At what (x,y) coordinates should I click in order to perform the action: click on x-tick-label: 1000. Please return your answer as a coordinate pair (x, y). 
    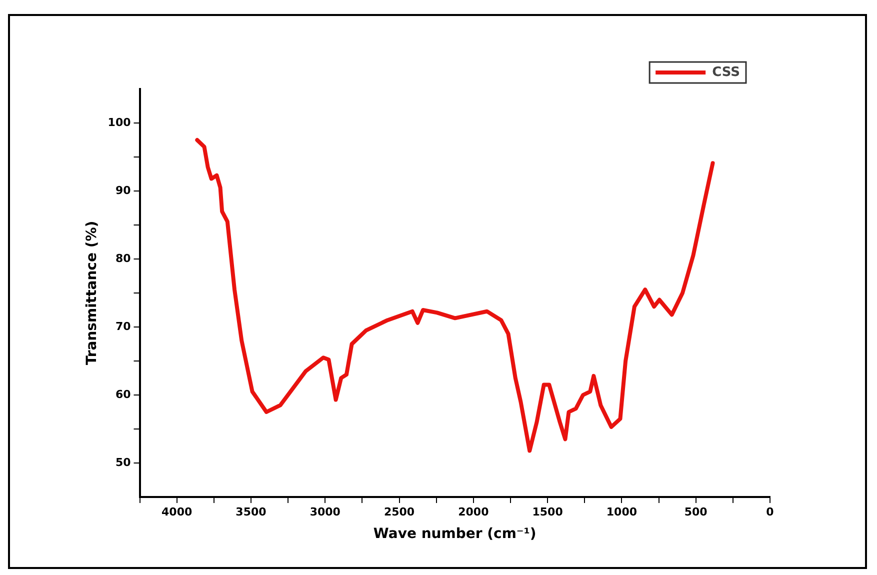
    Looking at the image, I should click on (622, 511).